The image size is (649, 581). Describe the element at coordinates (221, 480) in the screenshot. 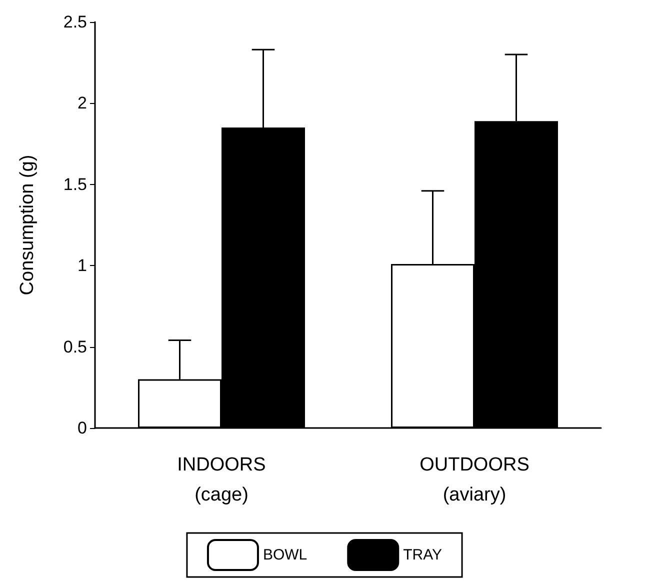

I see `x-tick-label: INDOORS (cage)` at that location.